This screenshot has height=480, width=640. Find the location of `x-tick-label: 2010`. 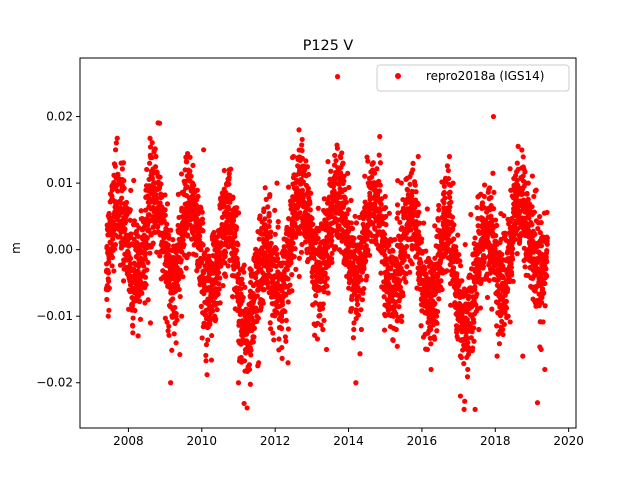

x-tick-label: 2010 is located at coordinates (202, 441).